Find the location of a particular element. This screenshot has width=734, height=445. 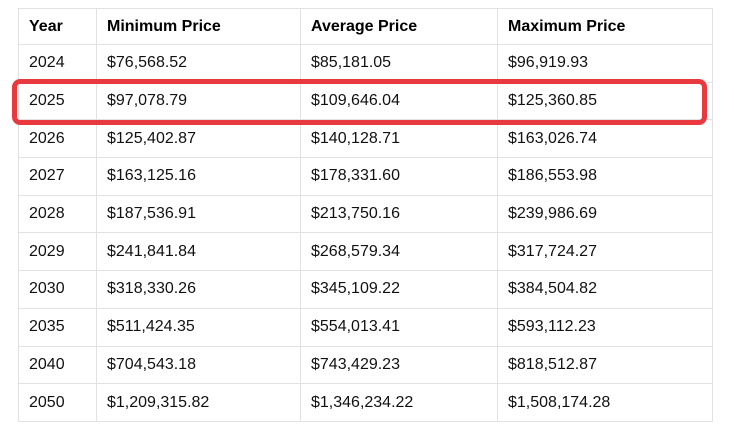

year-cell: 2050 is located at coordinates (57, 402).